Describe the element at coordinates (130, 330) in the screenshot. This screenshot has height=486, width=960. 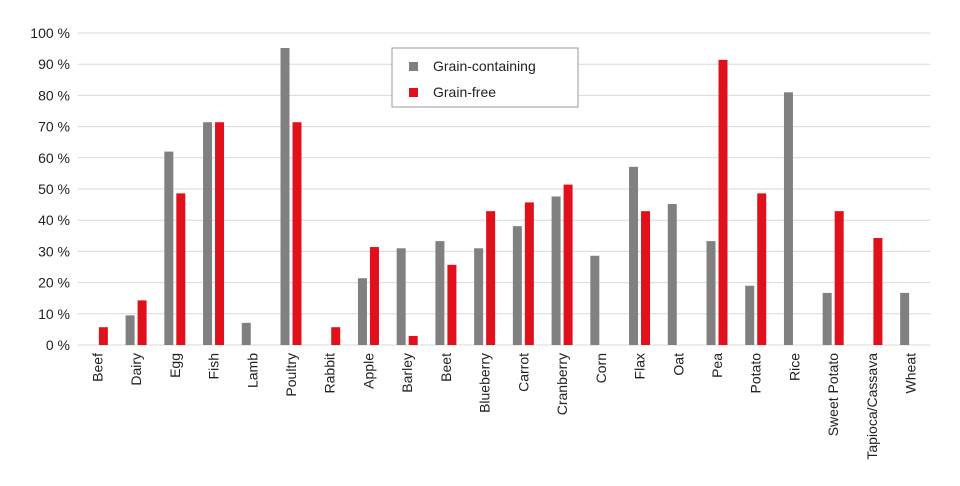
I see `bar-grain-containing-dairy` at that location.